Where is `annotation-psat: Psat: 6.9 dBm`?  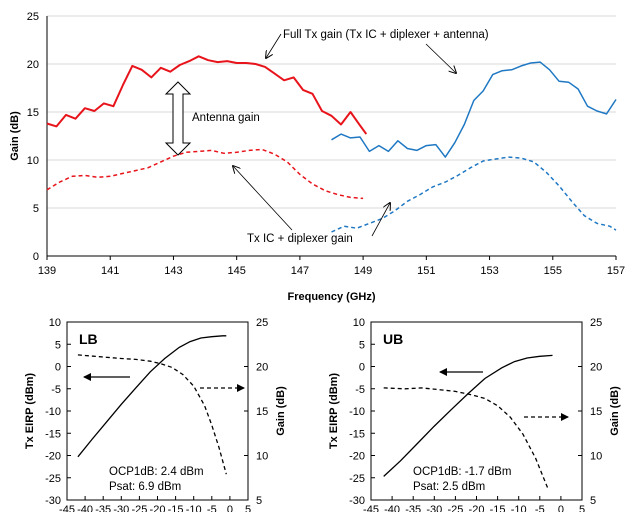 annotation-psat: Psat: 6.9 dBm is located at coordinates (145, 487).